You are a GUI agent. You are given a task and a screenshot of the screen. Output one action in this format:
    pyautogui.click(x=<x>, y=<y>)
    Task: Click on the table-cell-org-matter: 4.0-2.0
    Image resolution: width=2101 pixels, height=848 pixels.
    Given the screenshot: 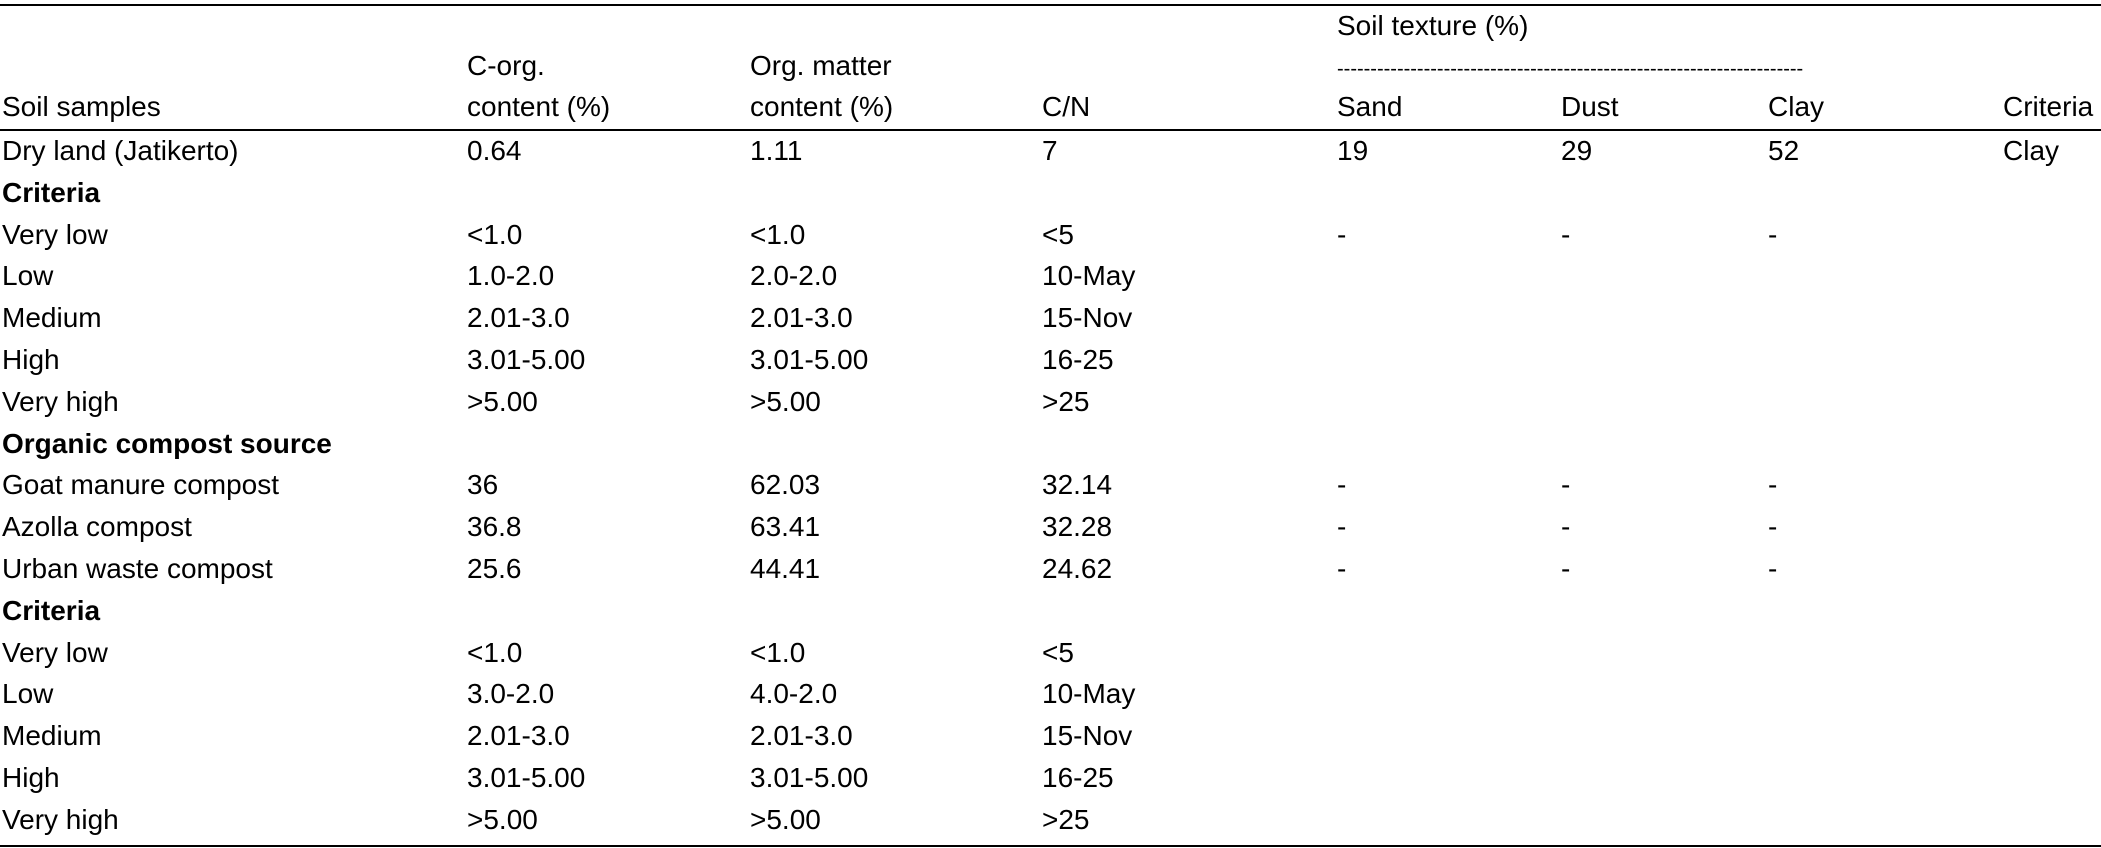 What is the action you would take?
    pyautogui.click(x=794, y=693)
    